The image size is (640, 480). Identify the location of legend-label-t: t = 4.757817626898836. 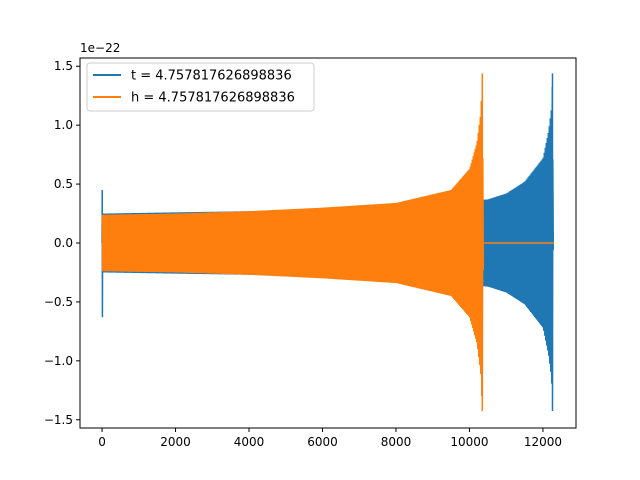
(211, 76).